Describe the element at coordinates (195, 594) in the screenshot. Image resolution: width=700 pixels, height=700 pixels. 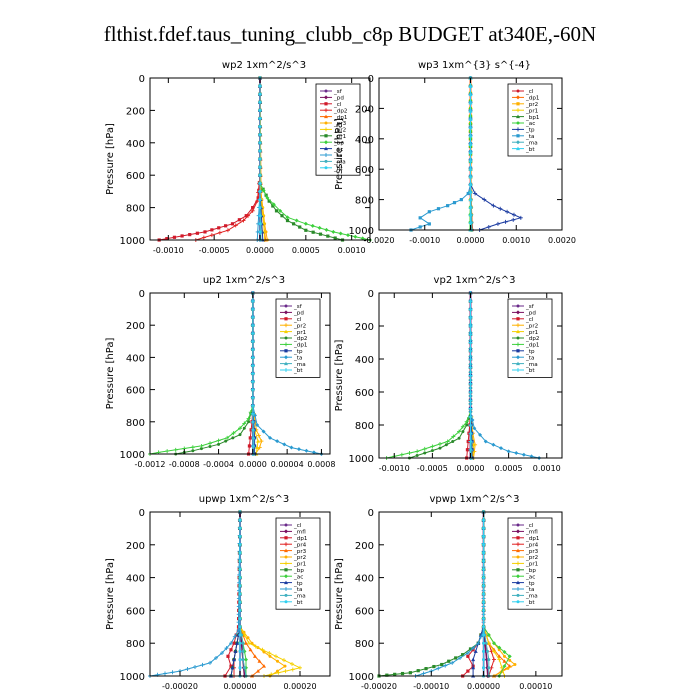
I see `series-line-ta` at that location.